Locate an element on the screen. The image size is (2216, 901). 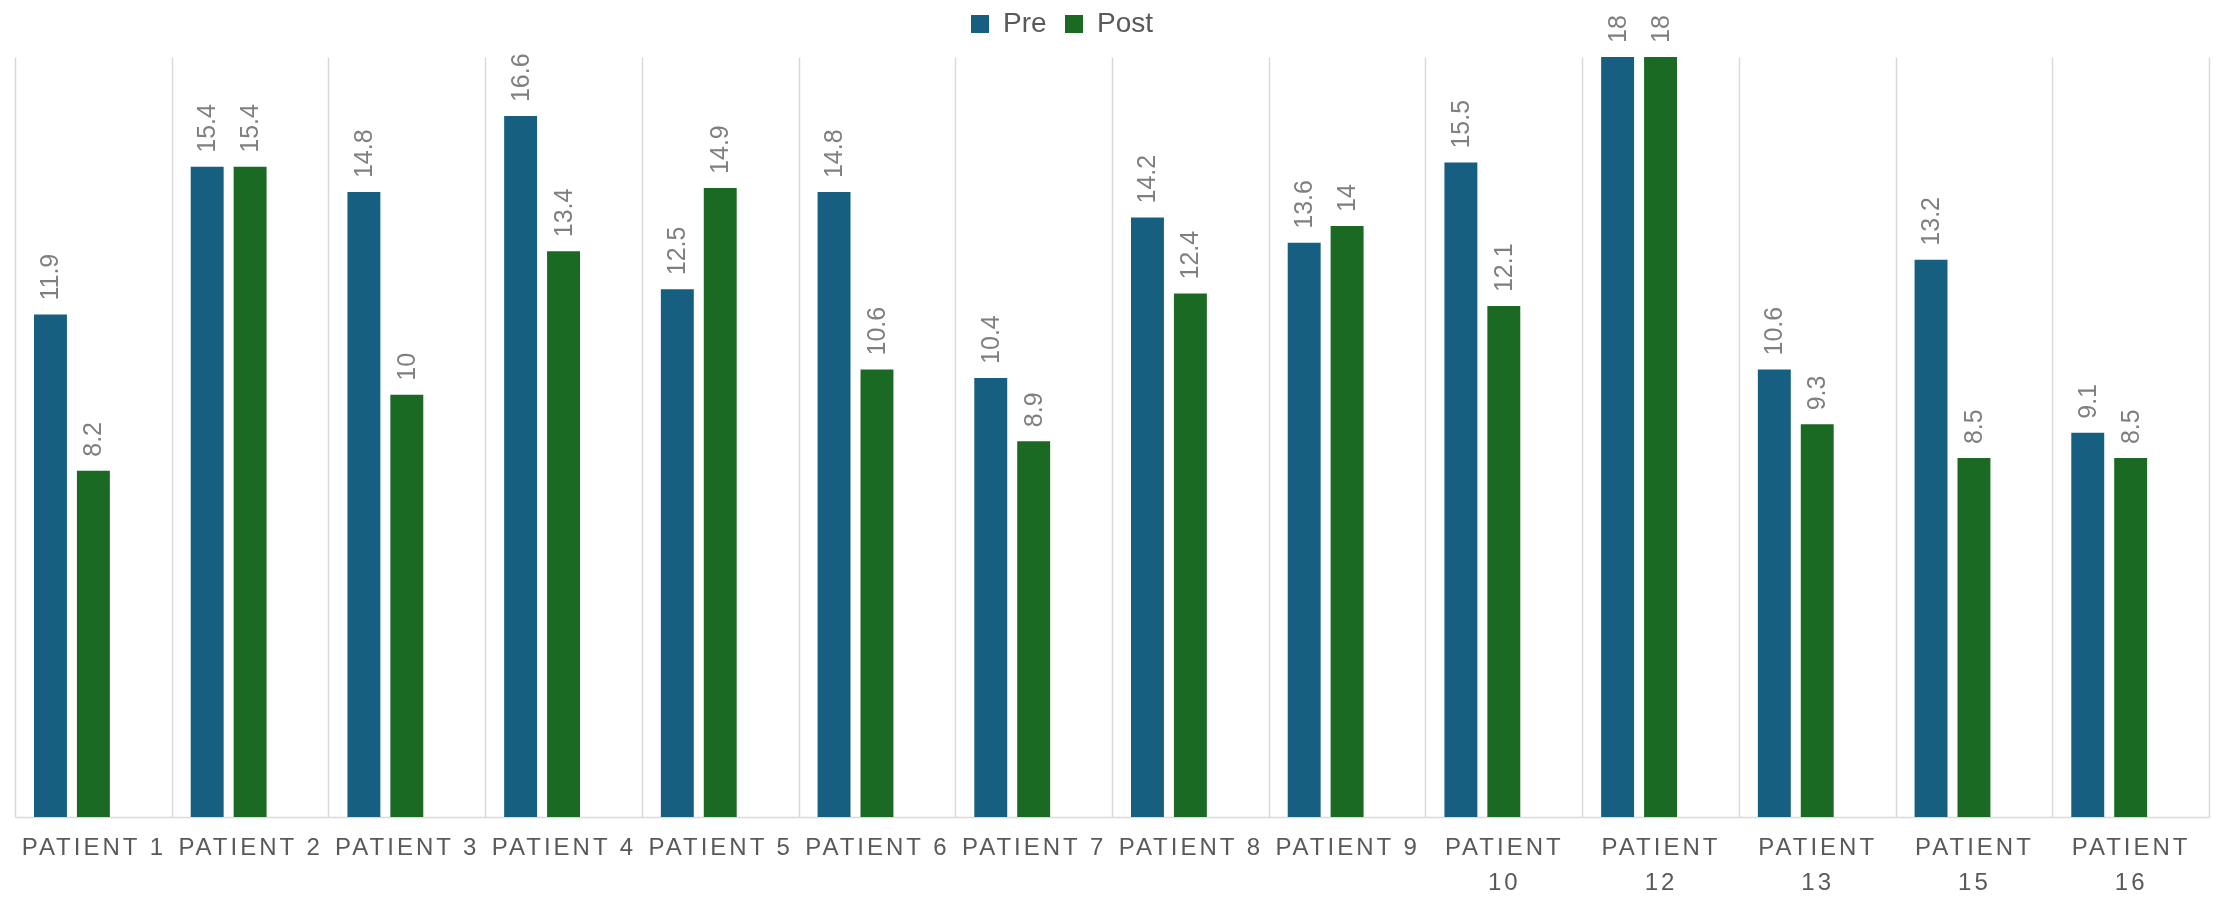
data-label: 14.2 is located at coordinates (1146, 179).